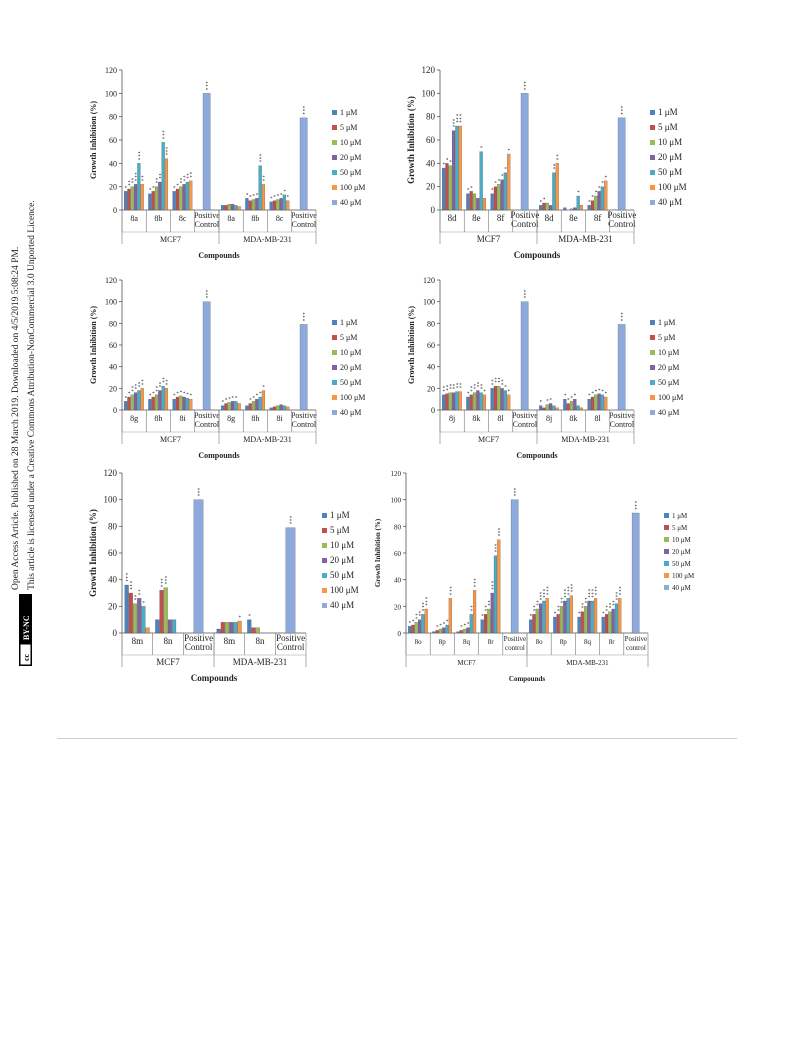 The width and height of the screenshot is (793, 1039). Describe the element at coordinates (111, 280) in the screenshot. I see `y-tick-label: 120` at that location.